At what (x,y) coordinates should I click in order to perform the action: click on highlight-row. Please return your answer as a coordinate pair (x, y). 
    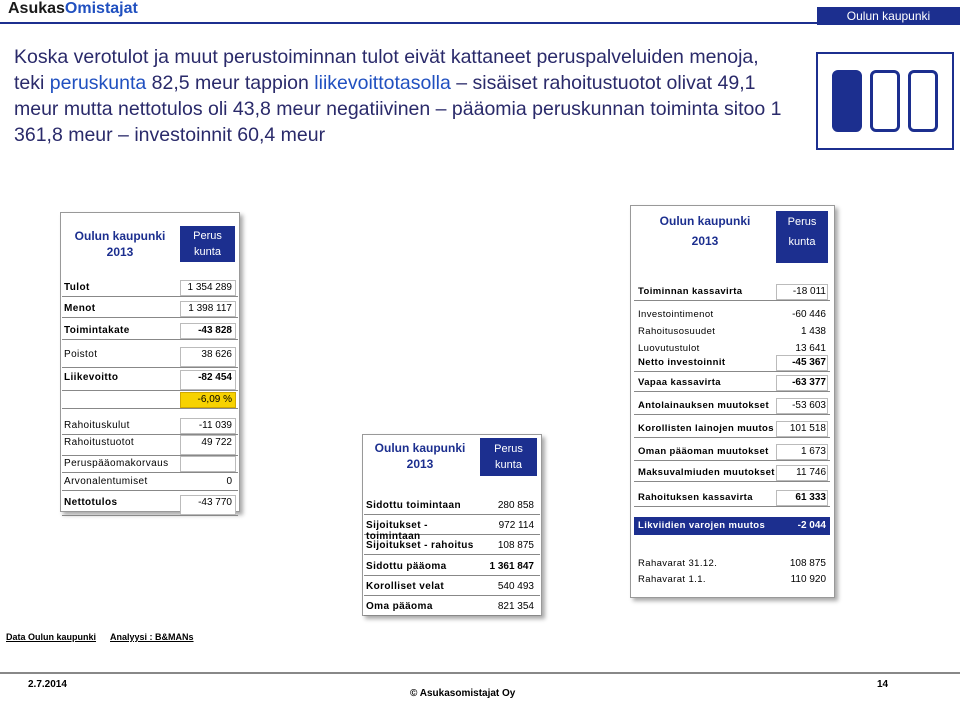
    Looking at the image, I should click on (732, 526).